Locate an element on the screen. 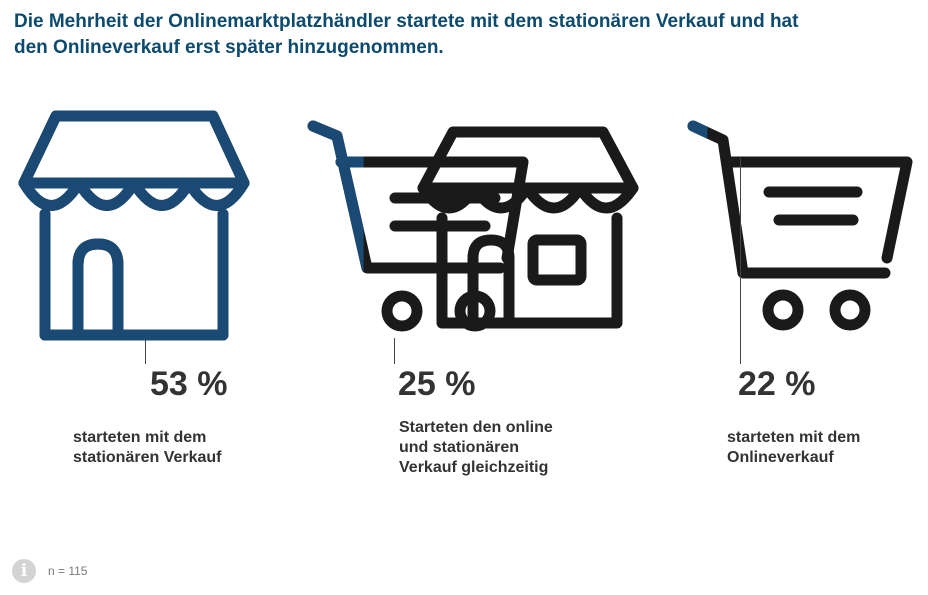 This screenshot has width=928, height=595. category-label-2-line-2: und stationären is located at coordinates (459, 447).